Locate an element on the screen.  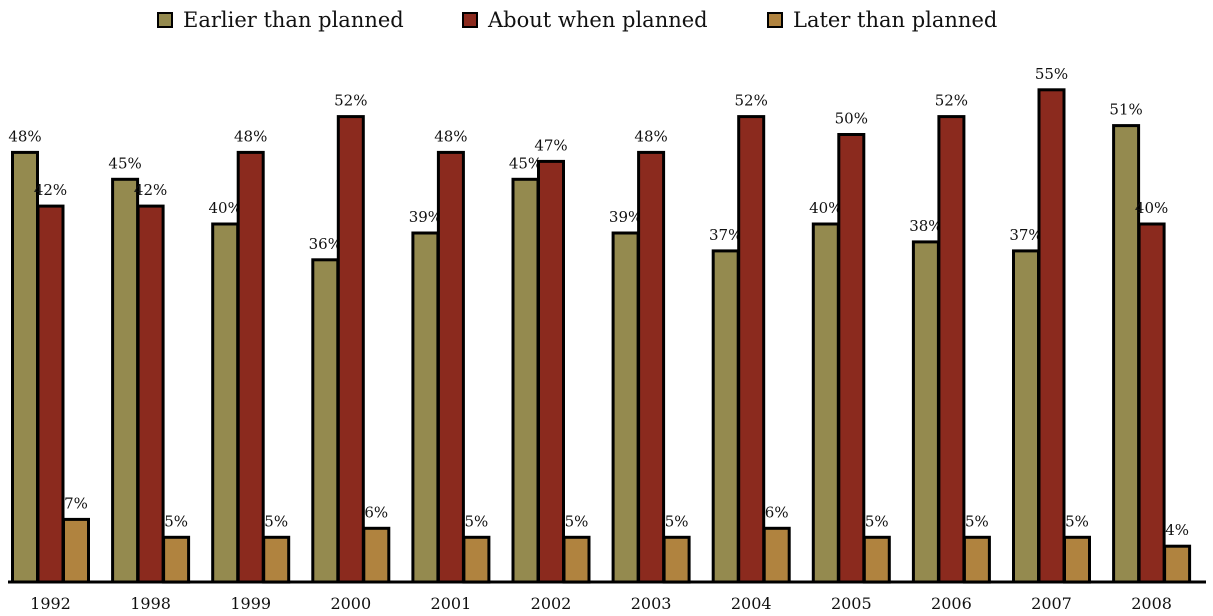
bar-later-2000 is located at coordinates (376, 555).